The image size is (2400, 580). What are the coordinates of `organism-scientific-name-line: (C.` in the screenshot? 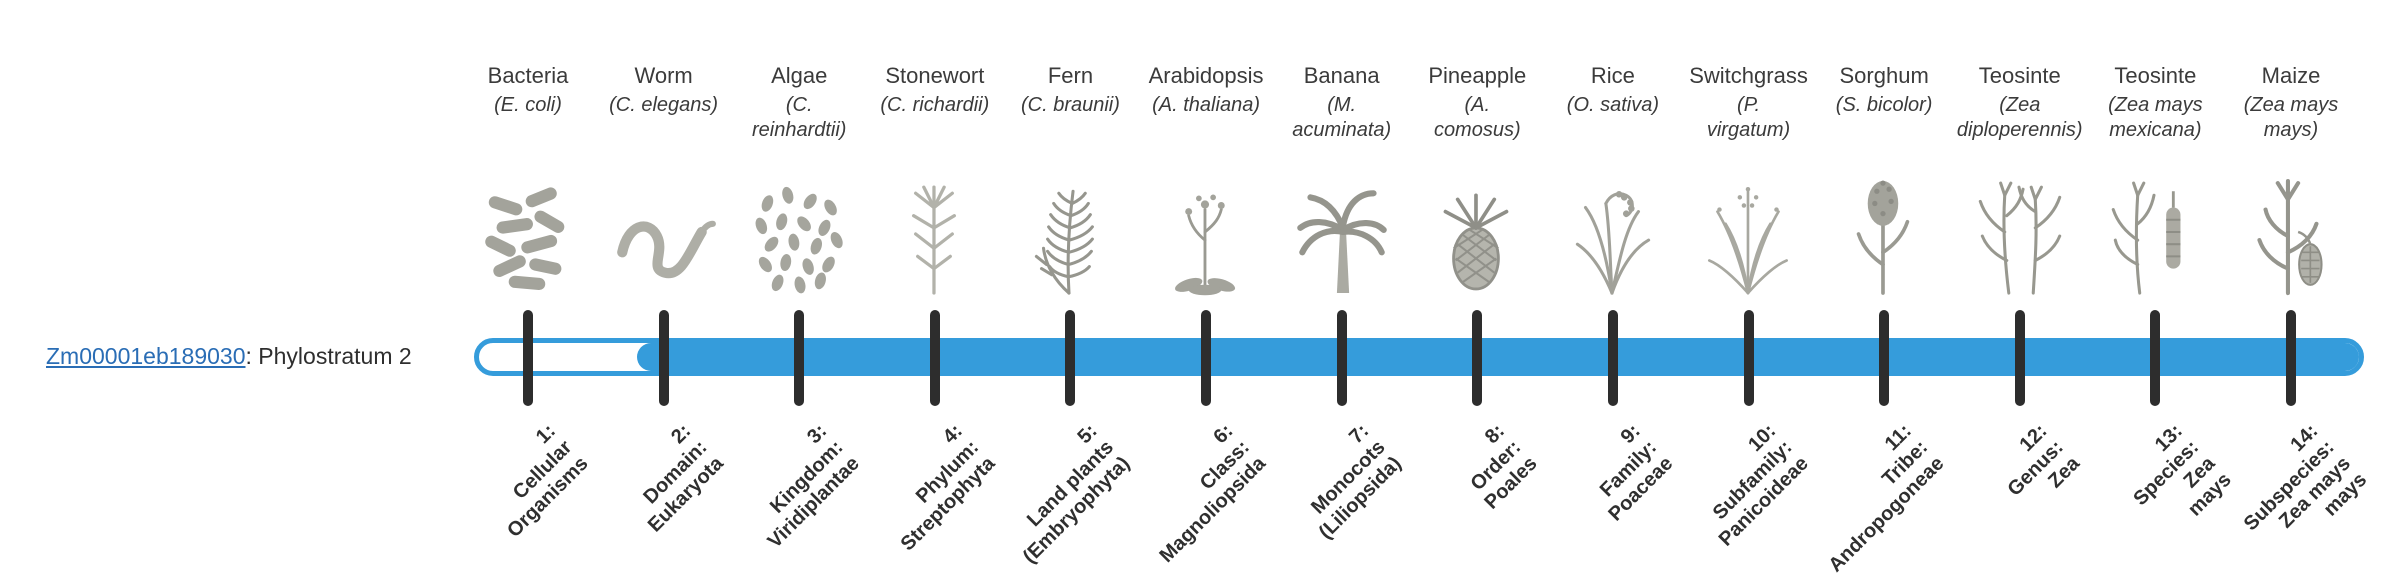 It's located at (799, 105).